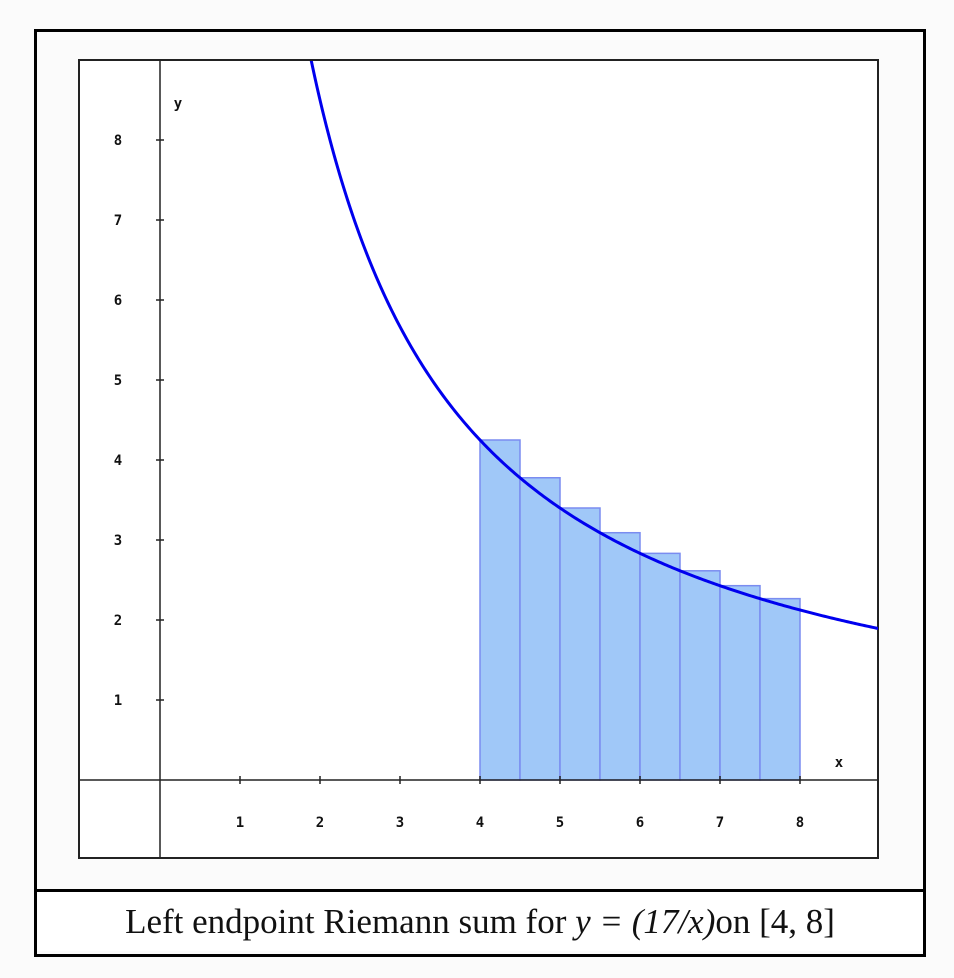 The width and height of the screenshot is (954, 978). I want to click on x-tick-label: 7, so click(720, 823).